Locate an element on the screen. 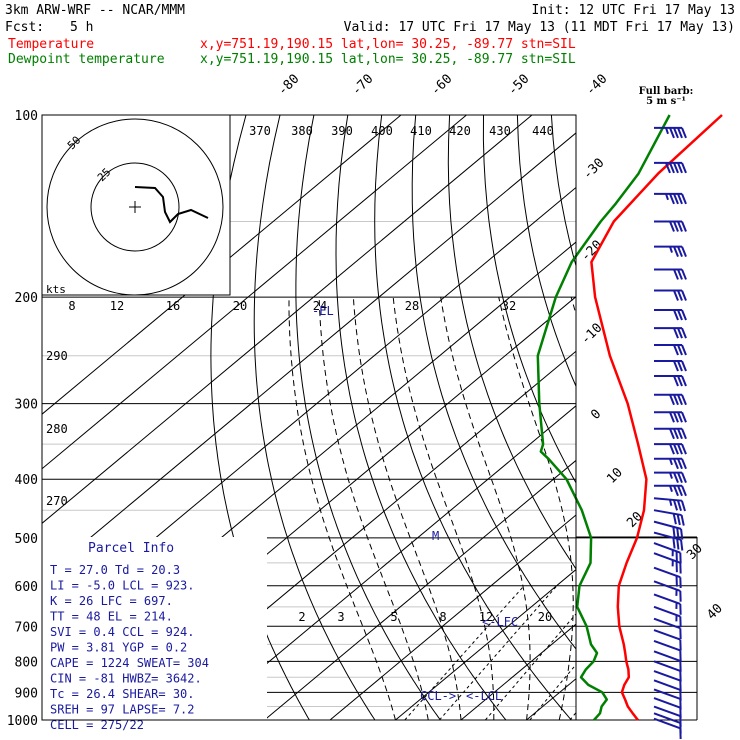 The image size is (740, 740). wind-barb-layer is located at coordinates (670, 433).